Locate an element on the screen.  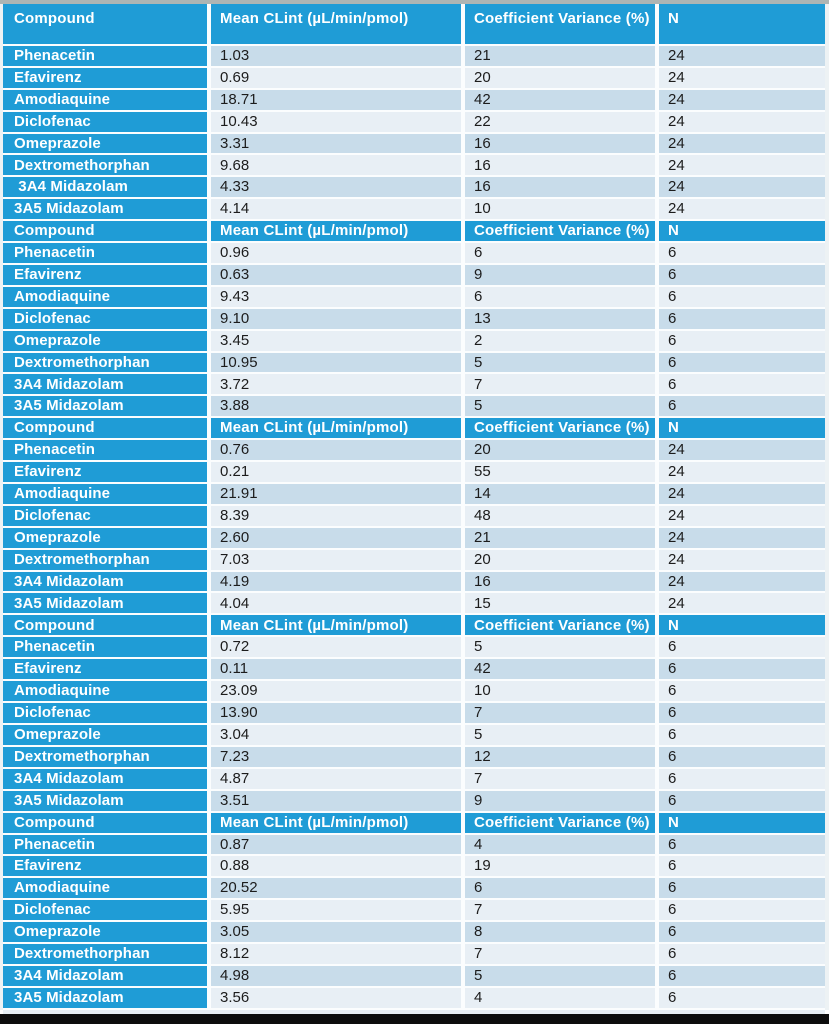
mean-clint-cell: 4.14 is located at coordinates (336, 209).